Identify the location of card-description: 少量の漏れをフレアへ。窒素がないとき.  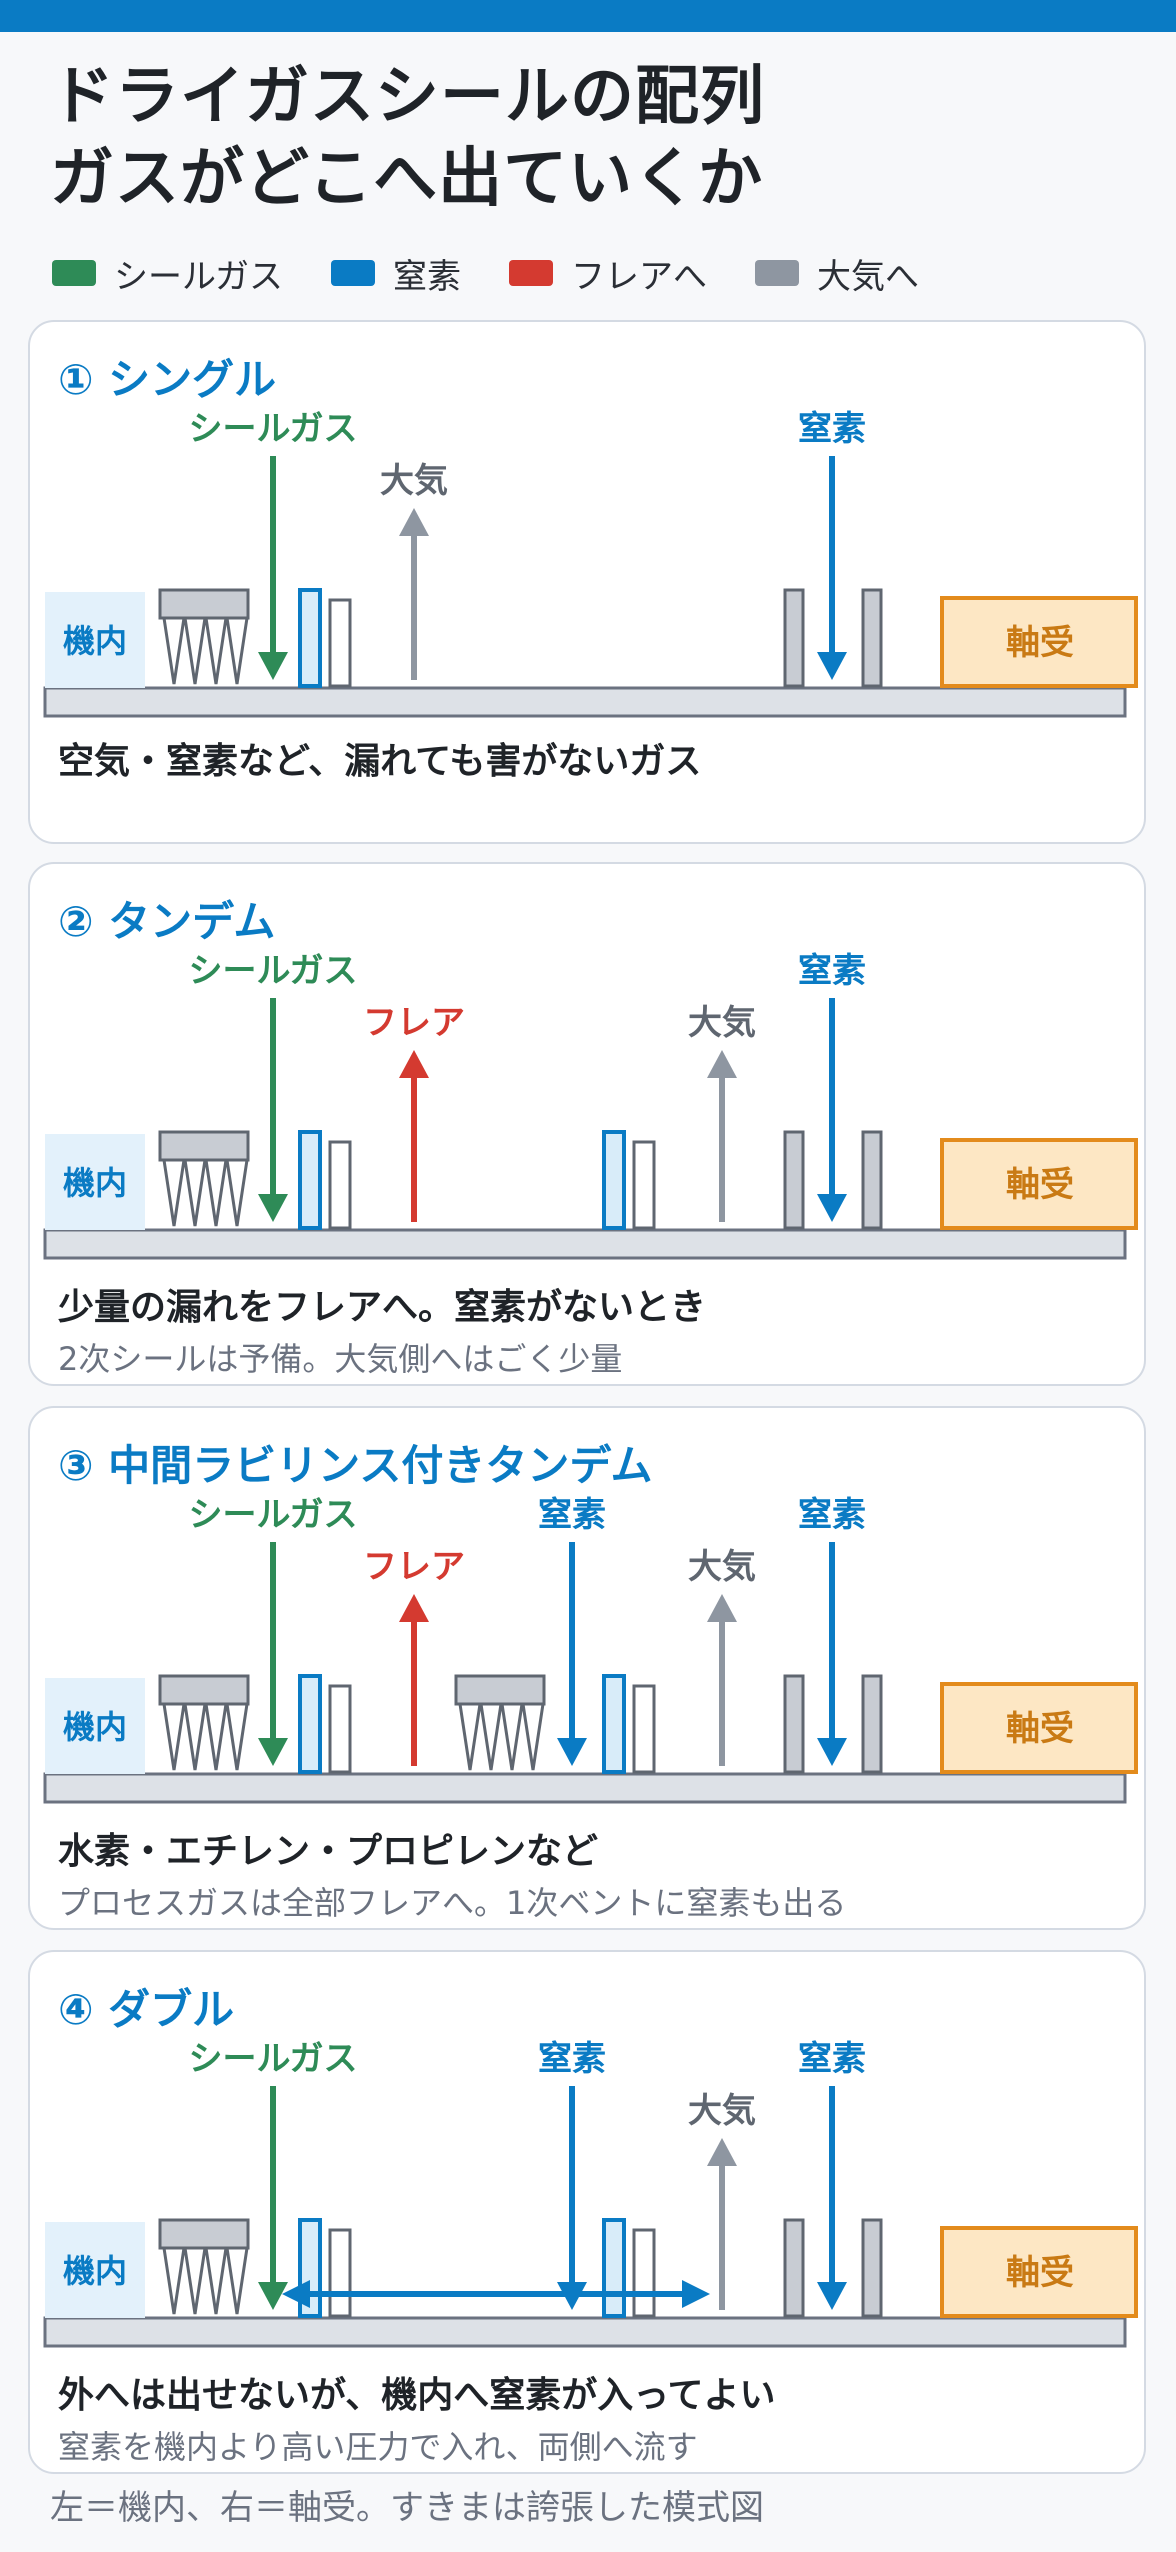
(382, 1307).